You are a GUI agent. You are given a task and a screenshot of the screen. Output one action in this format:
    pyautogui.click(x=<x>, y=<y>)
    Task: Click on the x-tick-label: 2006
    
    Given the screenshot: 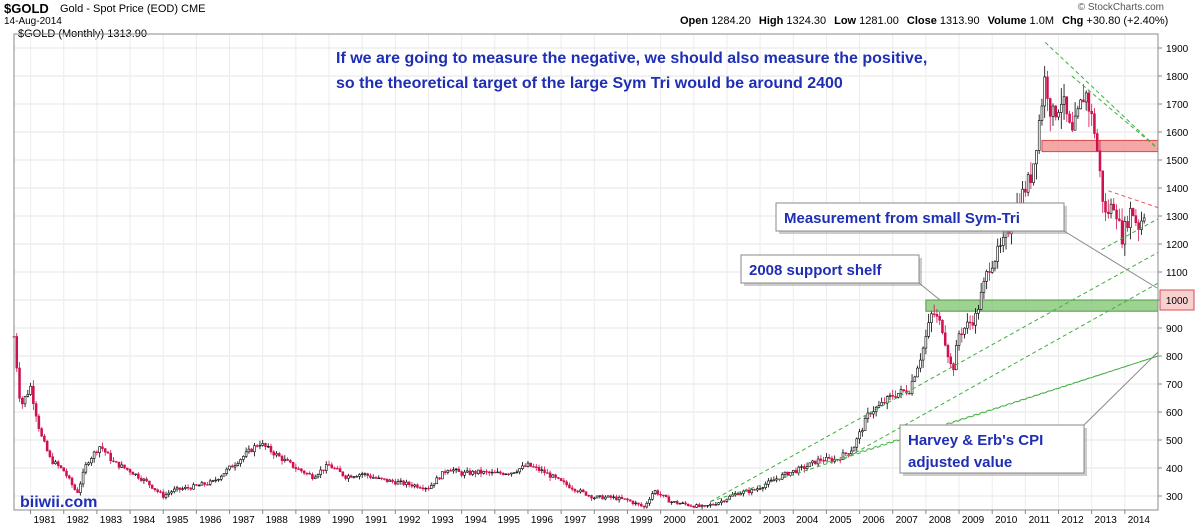 What is the action you would take?
    pyautogui.click(x=873, y=520)
    